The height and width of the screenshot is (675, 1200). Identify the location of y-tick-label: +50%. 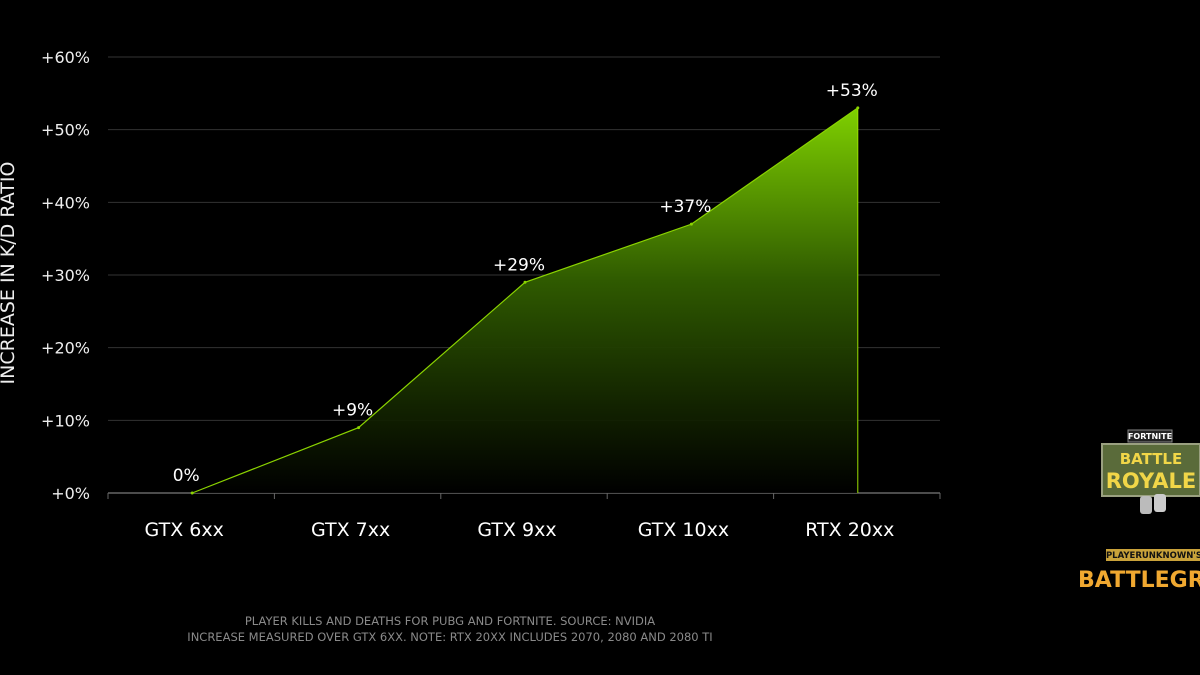
(65, 130).